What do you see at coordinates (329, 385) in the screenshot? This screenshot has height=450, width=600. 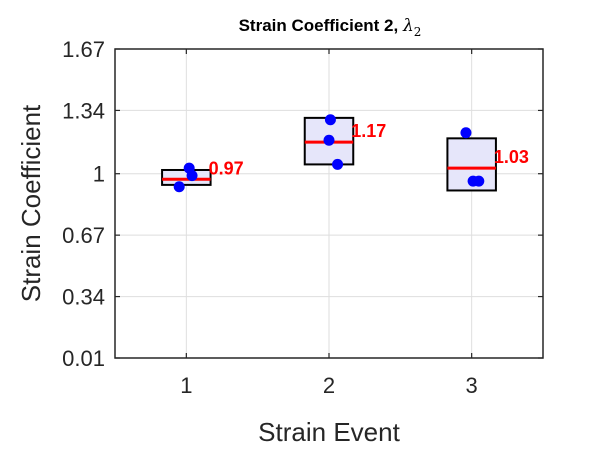 I see `x-tick-label: 2` at bounding box center [329, 385].